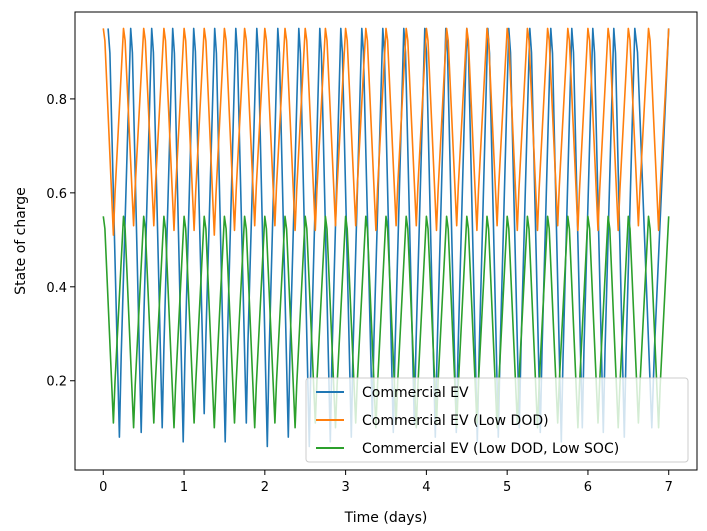  Describe the element at coordinates (56, 288) in the screenshot. I see `y-tick-label: 0.4` at that location.